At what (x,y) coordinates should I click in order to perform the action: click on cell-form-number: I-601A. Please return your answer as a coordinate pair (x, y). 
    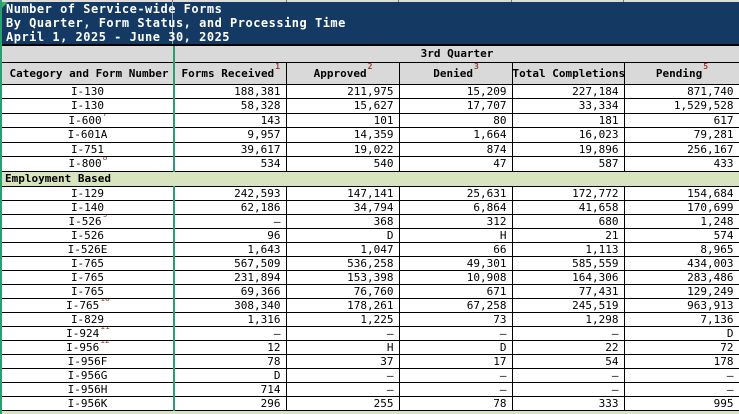
    Looking at the image, I should click on (88, 135).